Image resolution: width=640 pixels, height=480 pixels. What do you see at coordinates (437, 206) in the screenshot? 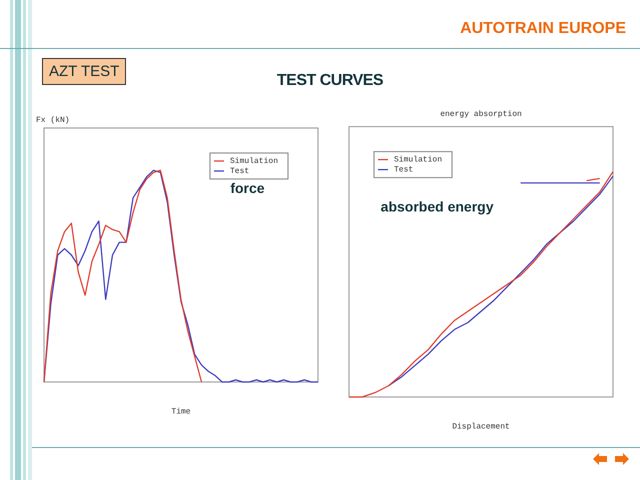
I see `annotation: absorbed energy` at bounding box center [437, 206].